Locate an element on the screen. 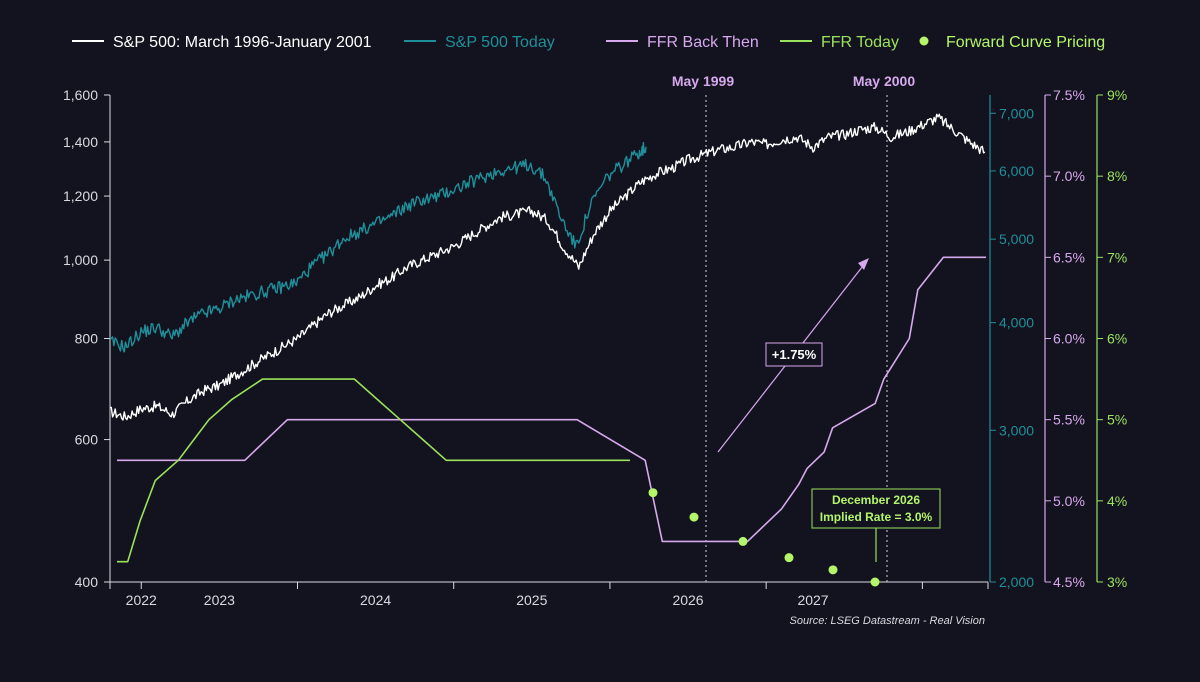  left-tick-label: 800 is located at coordinates (87, 339).